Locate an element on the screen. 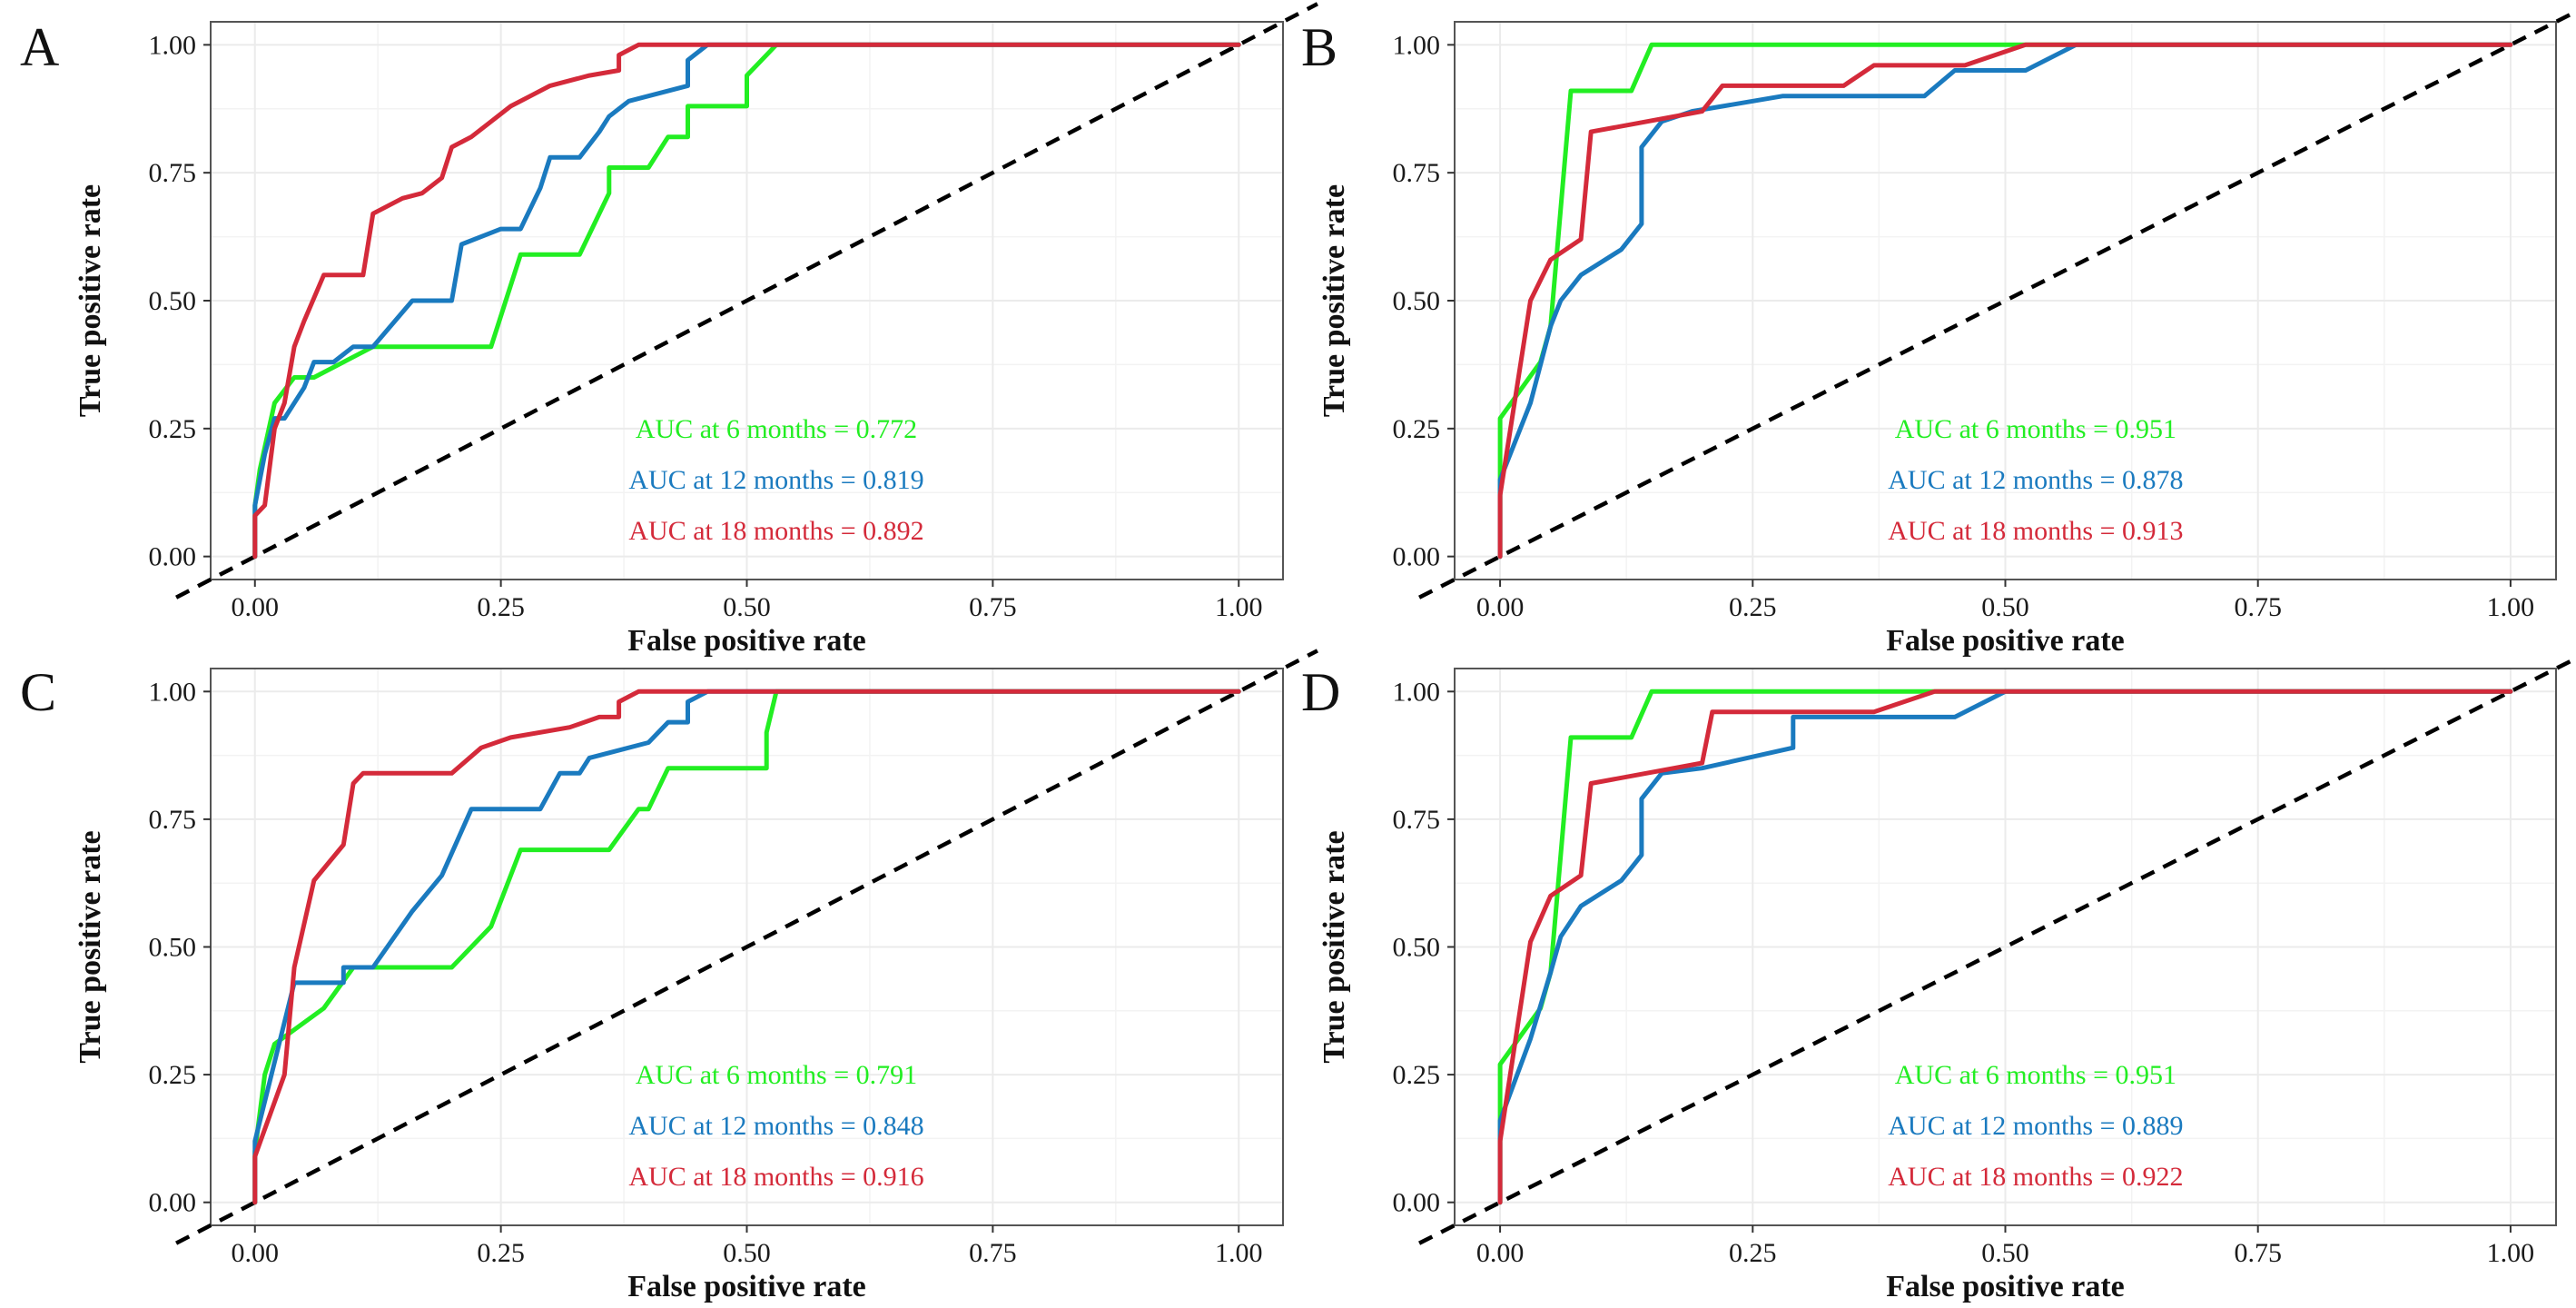  auc-annotation-18-months: AUC at 18 months = 0.913 is located at coordinates (2035, 531).